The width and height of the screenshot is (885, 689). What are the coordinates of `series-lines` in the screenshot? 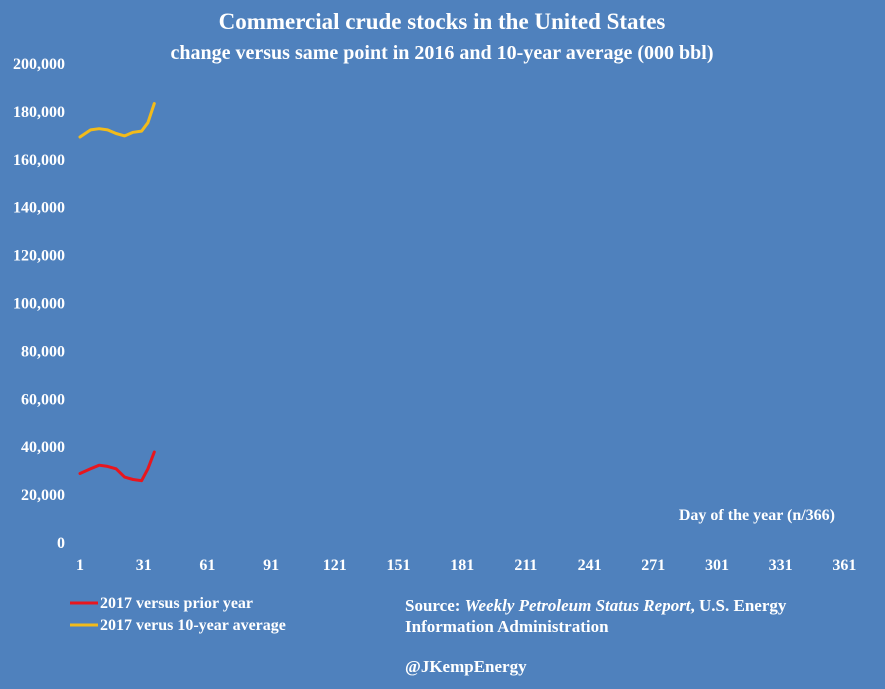 It's located at (117, 292).